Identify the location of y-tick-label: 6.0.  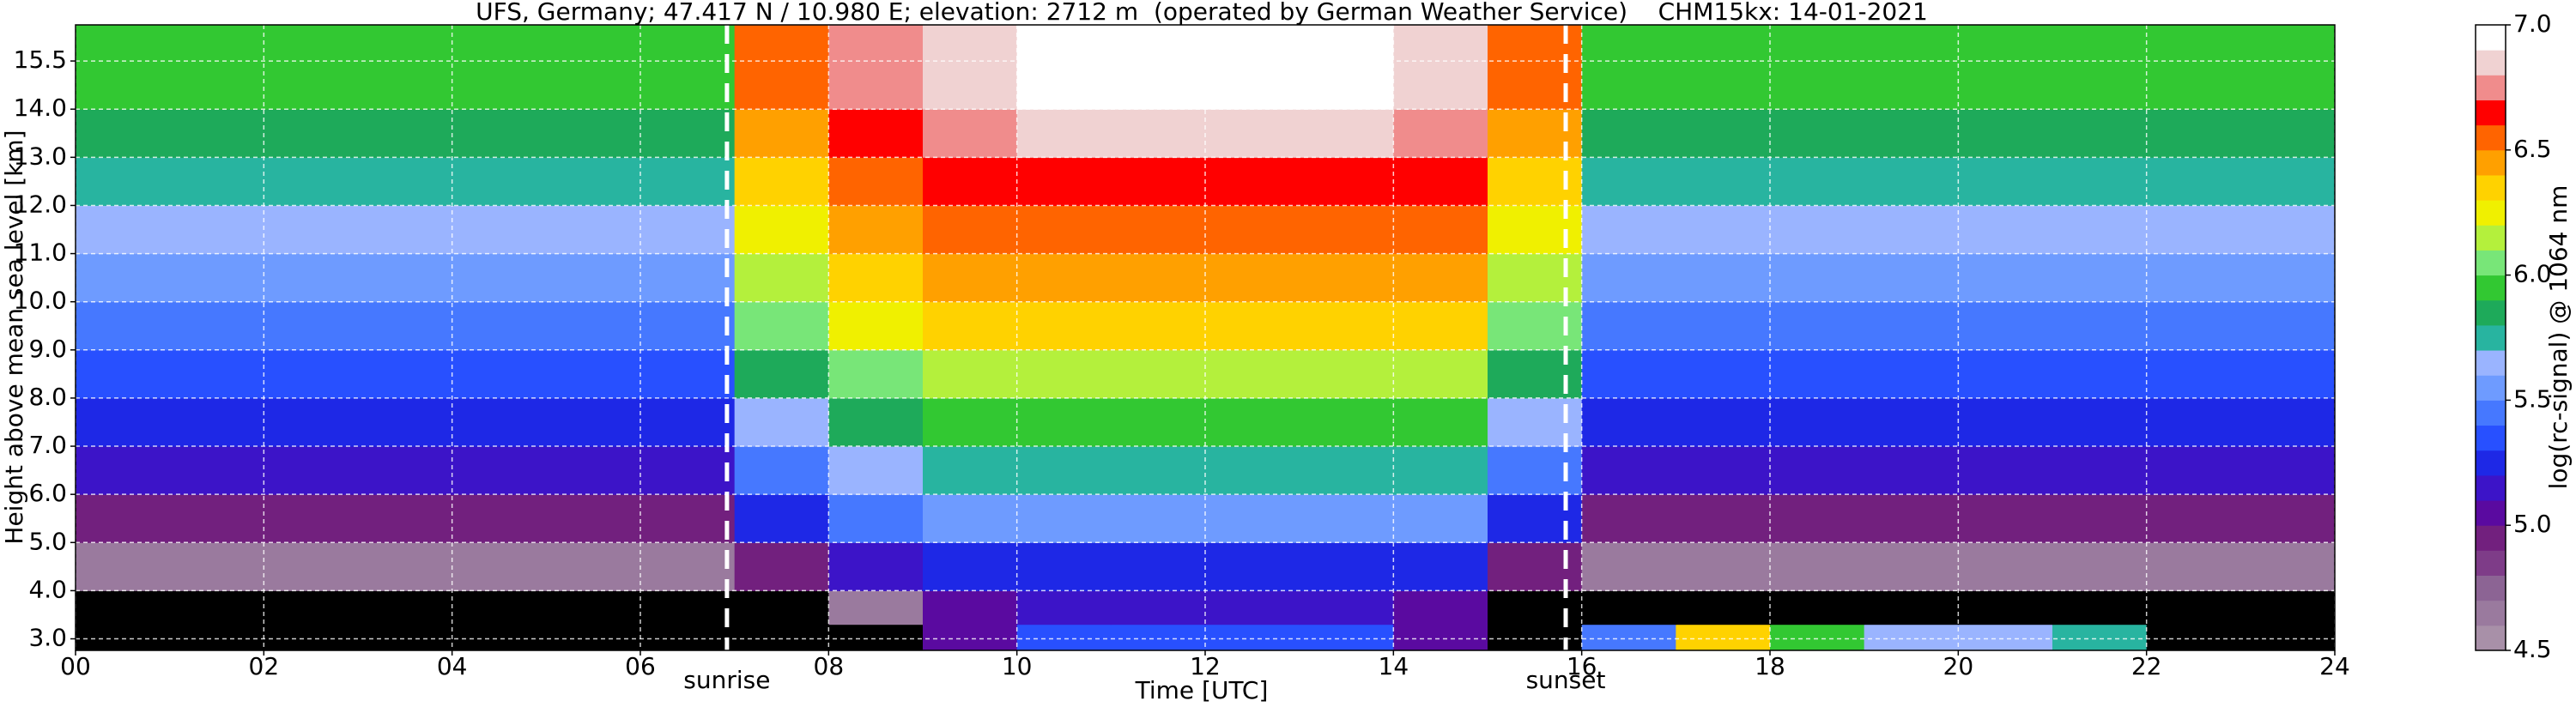
(47, 493).